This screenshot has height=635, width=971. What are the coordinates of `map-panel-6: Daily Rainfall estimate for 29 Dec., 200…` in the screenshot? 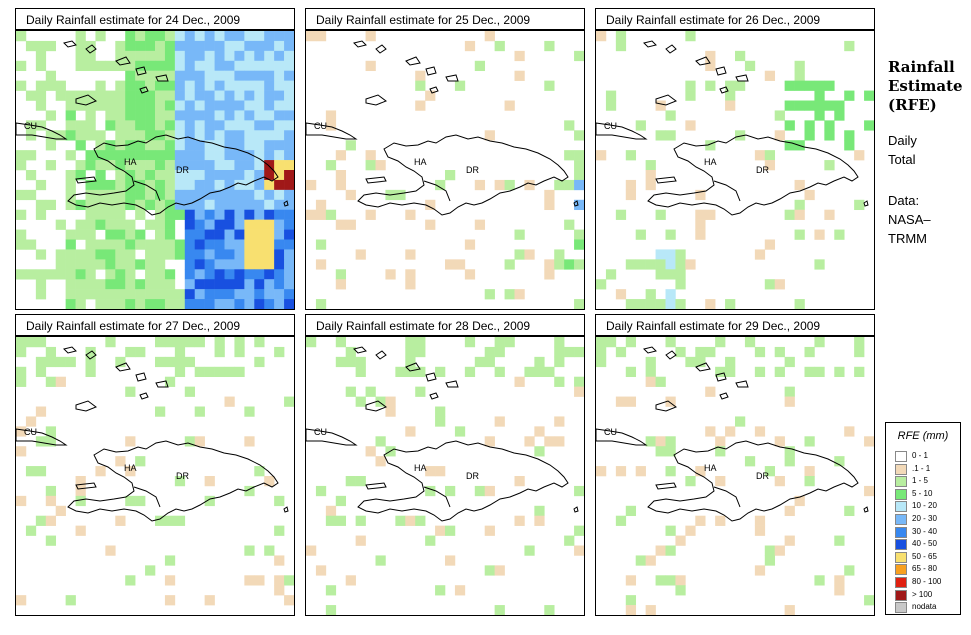 It's located at (735, 465).